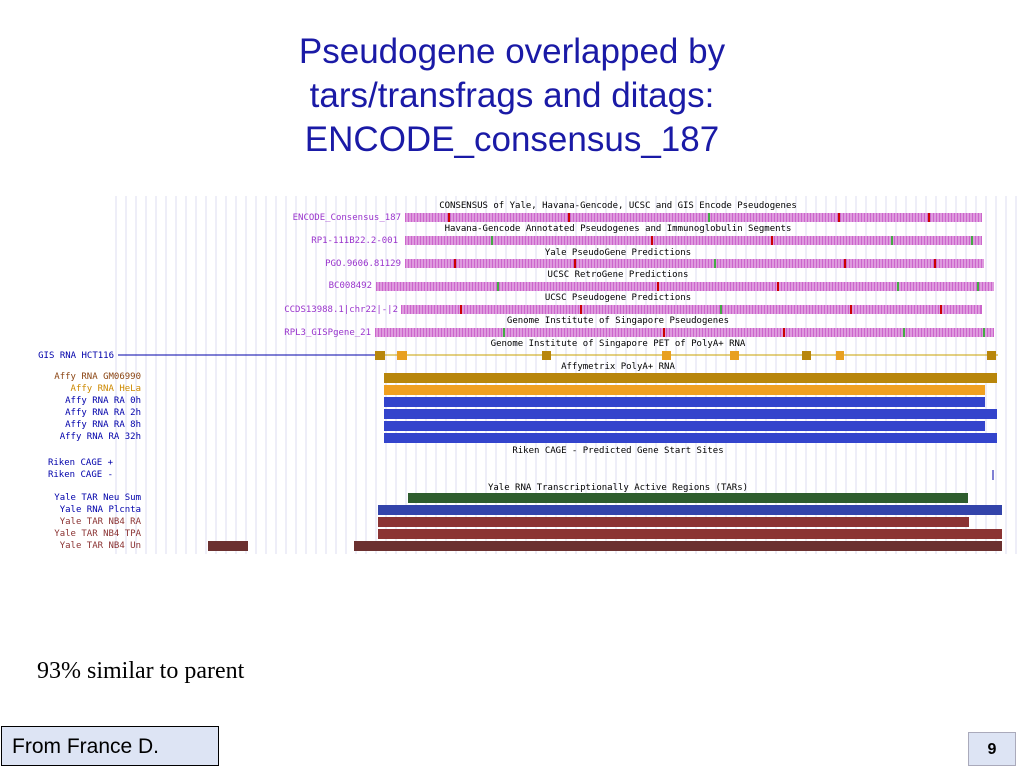 This screenshot has width=1024, height=768. Describe the element at coordinates (617, 451) in the screenshot. I see `track-title-riken: Riken CAGE - Predicted Gene Start Sites` at that location.